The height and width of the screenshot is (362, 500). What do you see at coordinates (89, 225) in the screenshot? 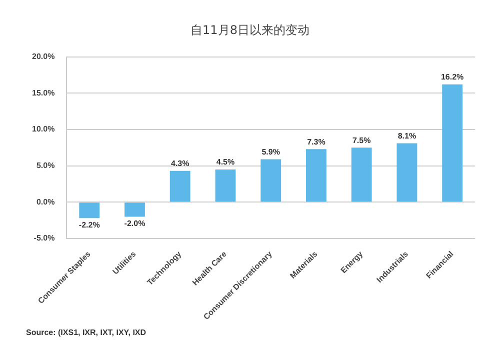
I see `data-label: -2.2%` at bounding box center [89, 225].